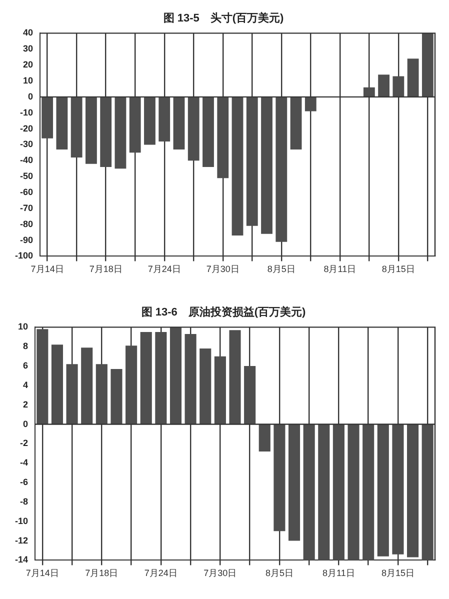 The image size is (449, 599). I want to click on y-tick-label: 40, so click(28, 33).